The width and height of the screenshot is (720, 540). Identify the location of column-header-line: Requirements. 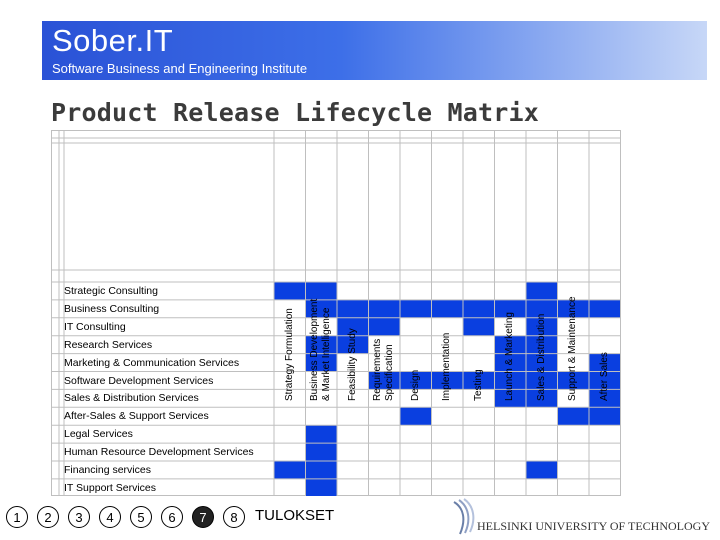
(378, 369).